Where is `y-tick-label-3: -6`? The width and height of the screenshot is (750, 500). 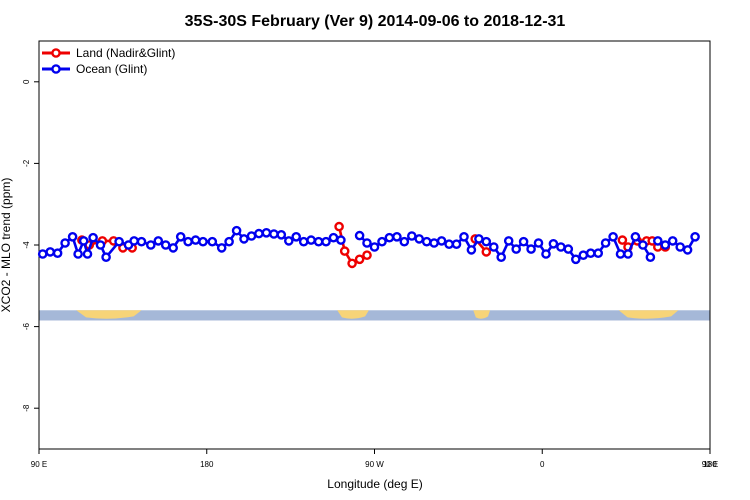
y-tick-label-3: -6 is located at coordinates (26, 326).